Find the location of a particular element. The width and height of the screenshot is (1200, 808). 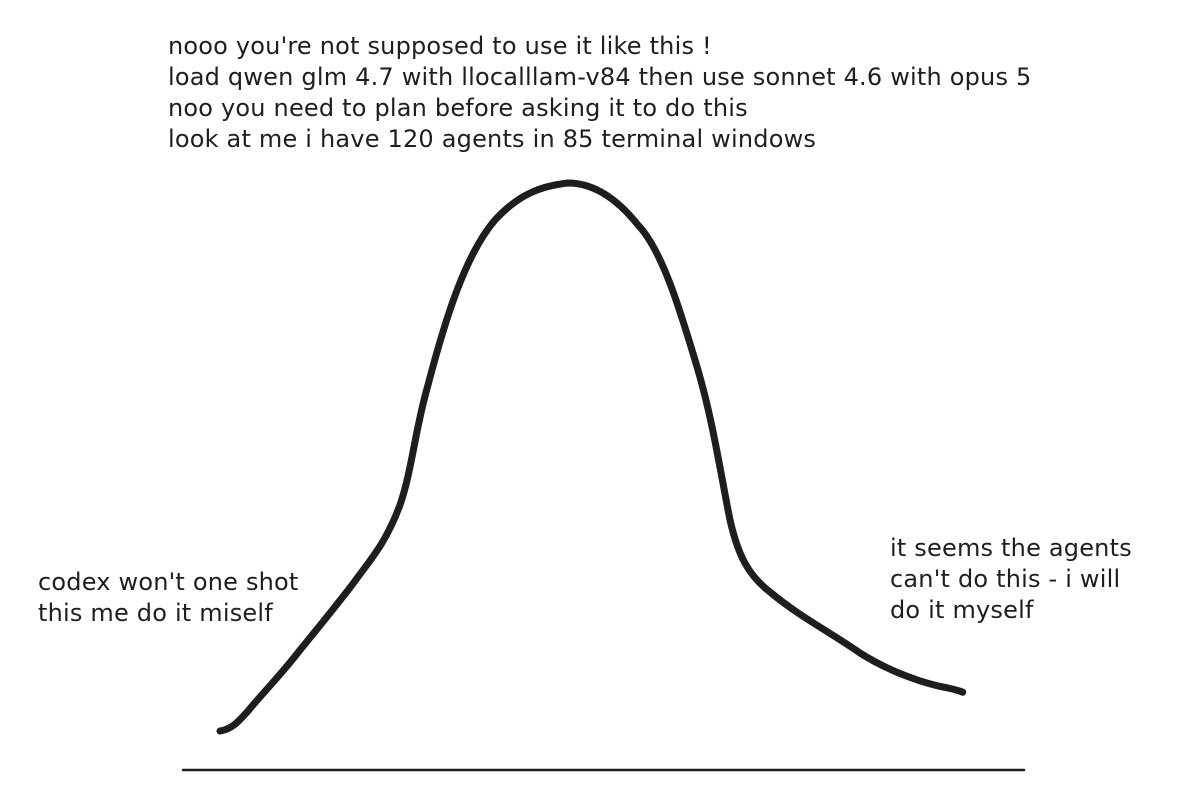

right-tail-caption-line: can't do this - i will is located at coordinates (1005, 579).